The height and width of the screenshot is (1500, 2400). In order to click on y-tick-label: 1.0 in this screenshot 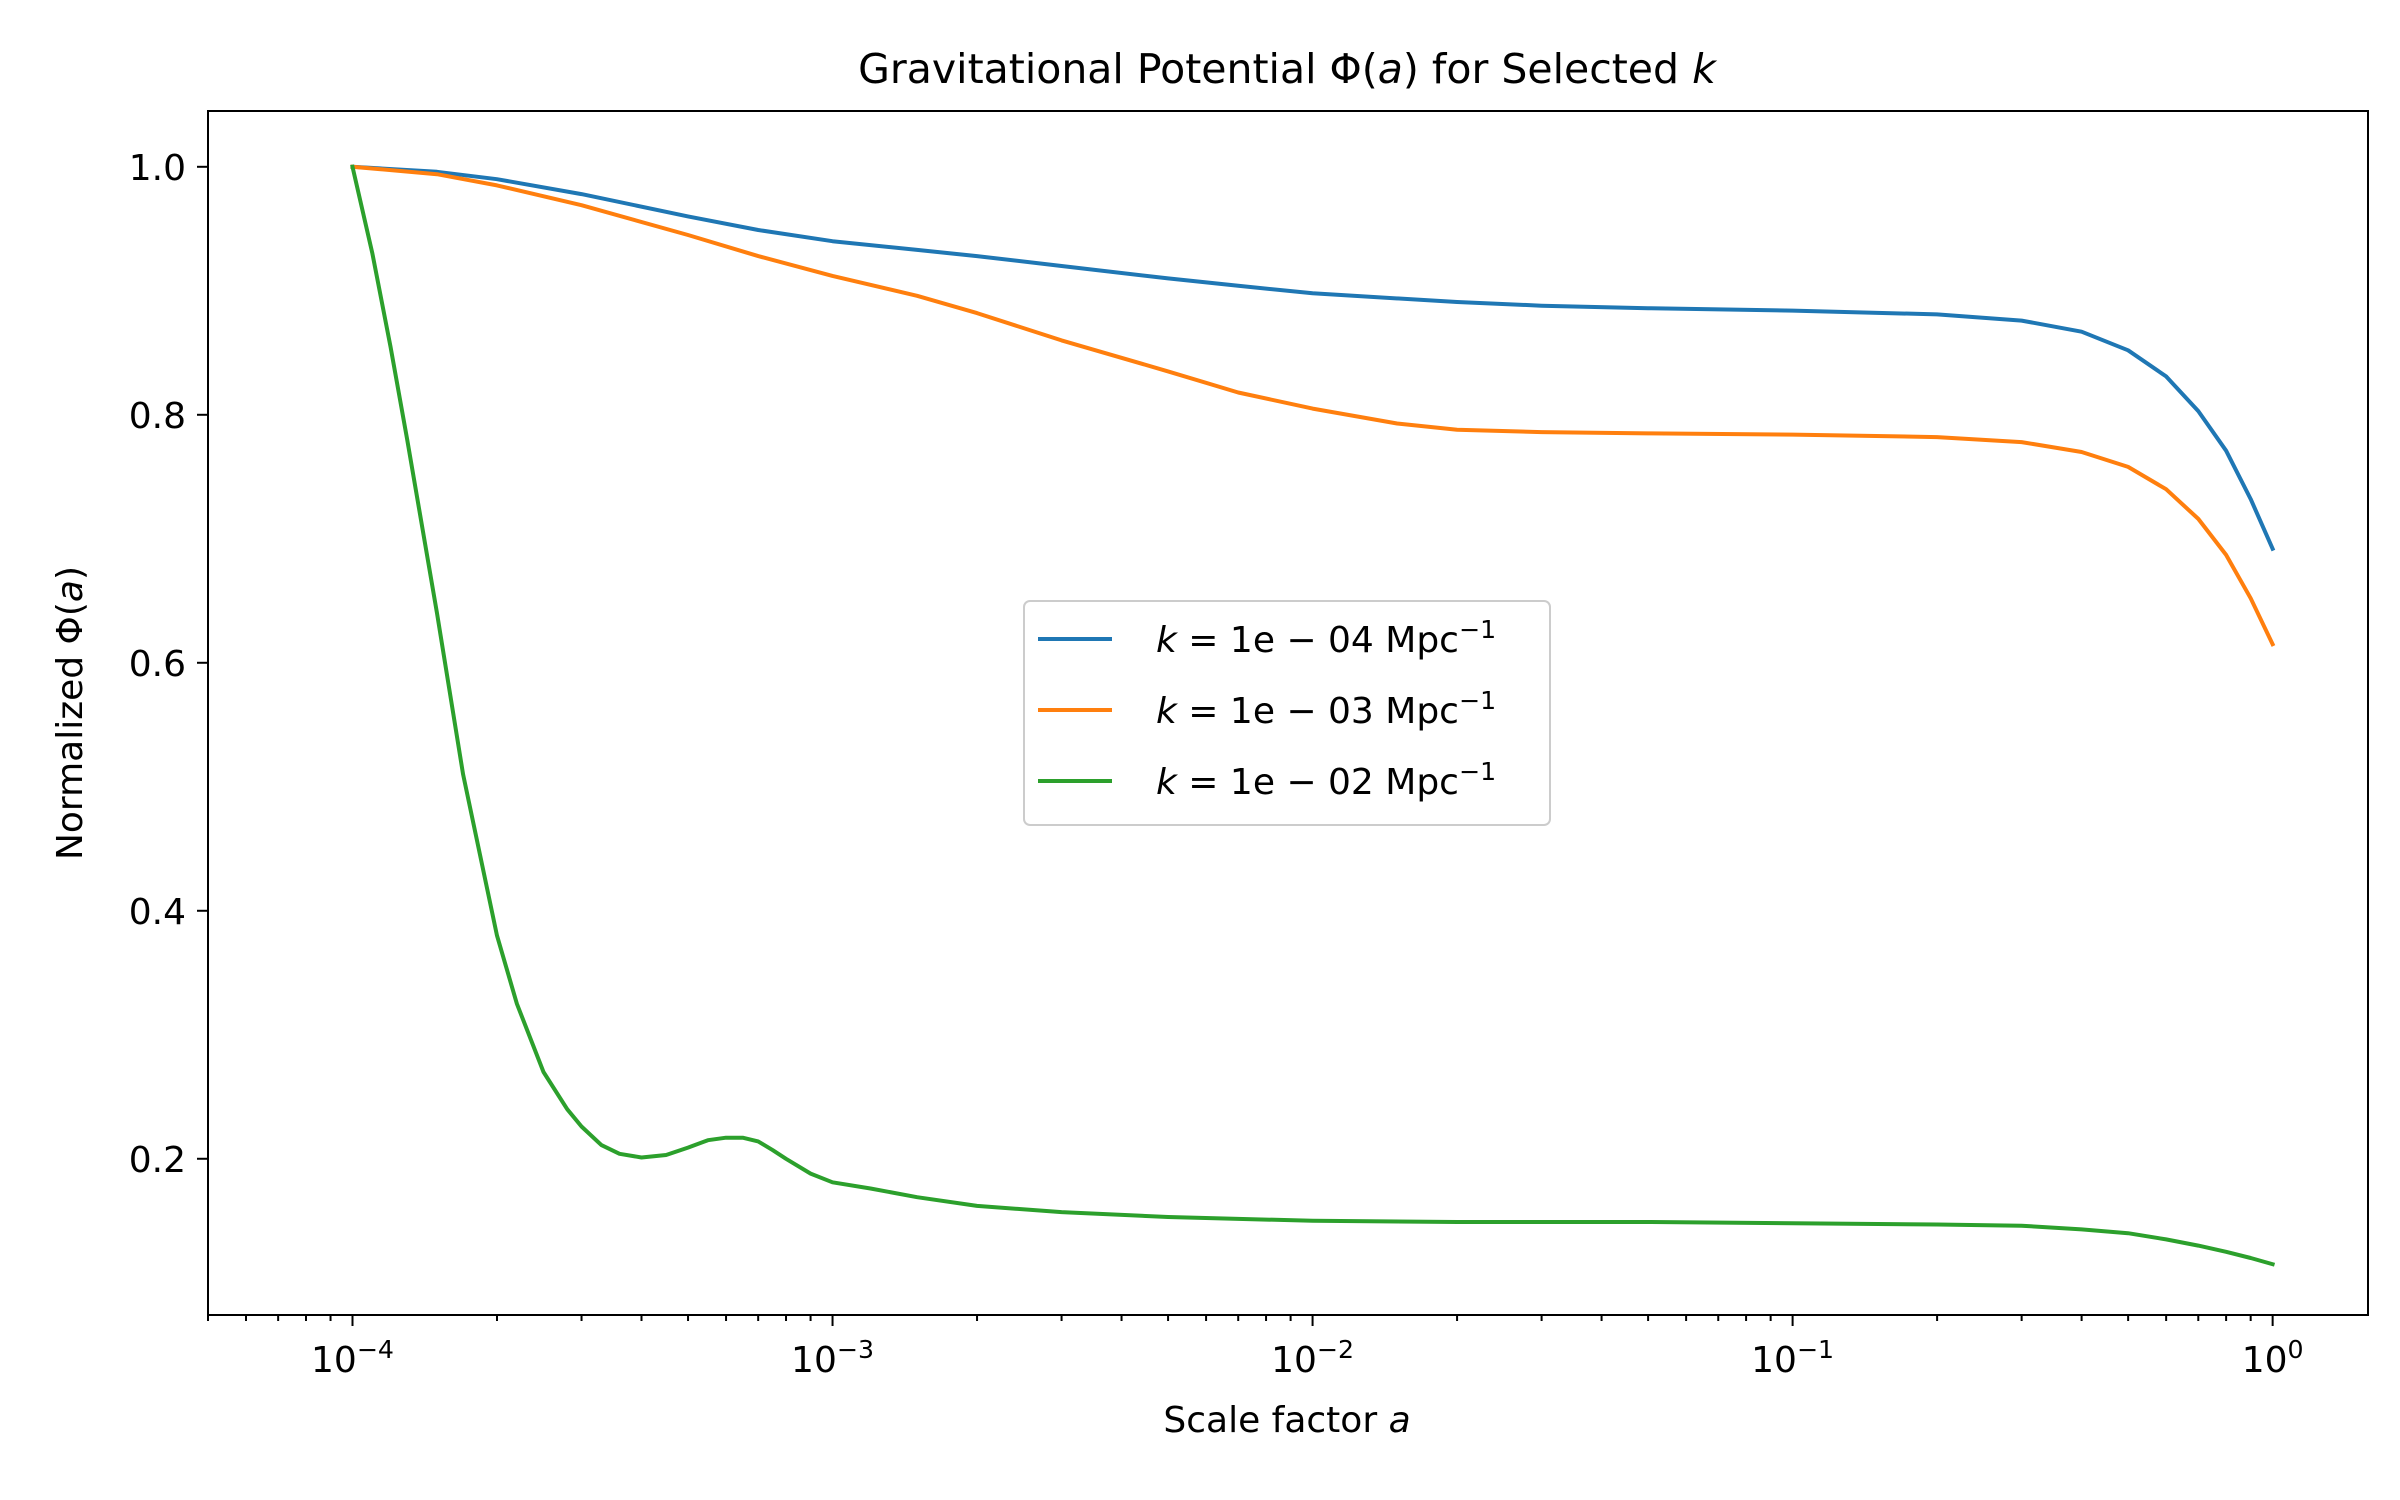, I will do `click(157, 168)`.